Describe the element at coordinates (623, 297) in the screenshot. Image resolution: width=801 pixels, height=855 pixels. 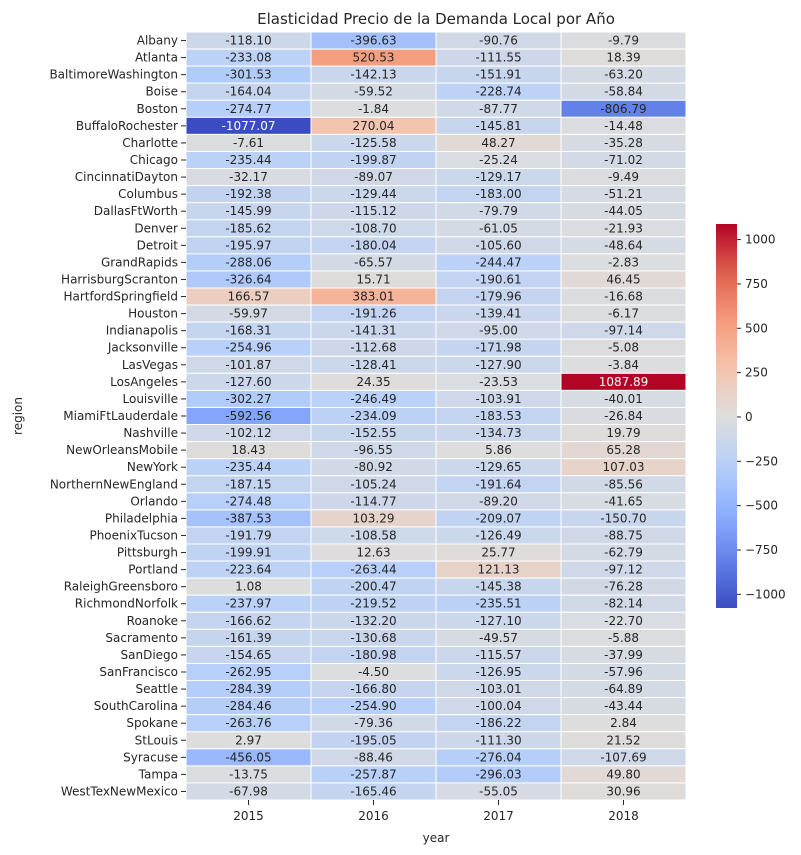
I see `cell-value-label: -16.68` at that location.